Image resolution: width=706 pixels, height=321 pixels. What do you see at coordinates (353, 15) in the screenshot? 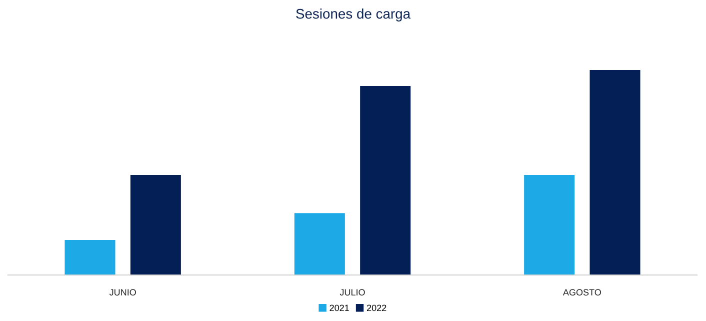
I see `chart-title: Sesiones de carga` at bounding box center [353, 15].